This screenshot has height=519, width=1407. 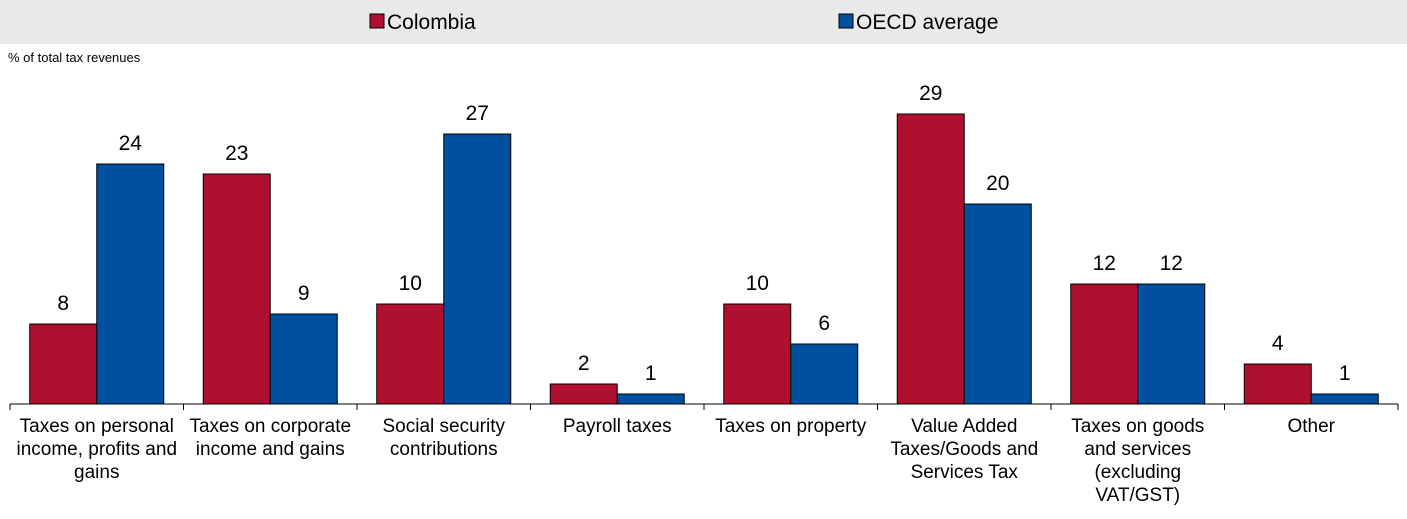 I want to click on value-label-colombia-4: 2, so click(x=584, y=363).